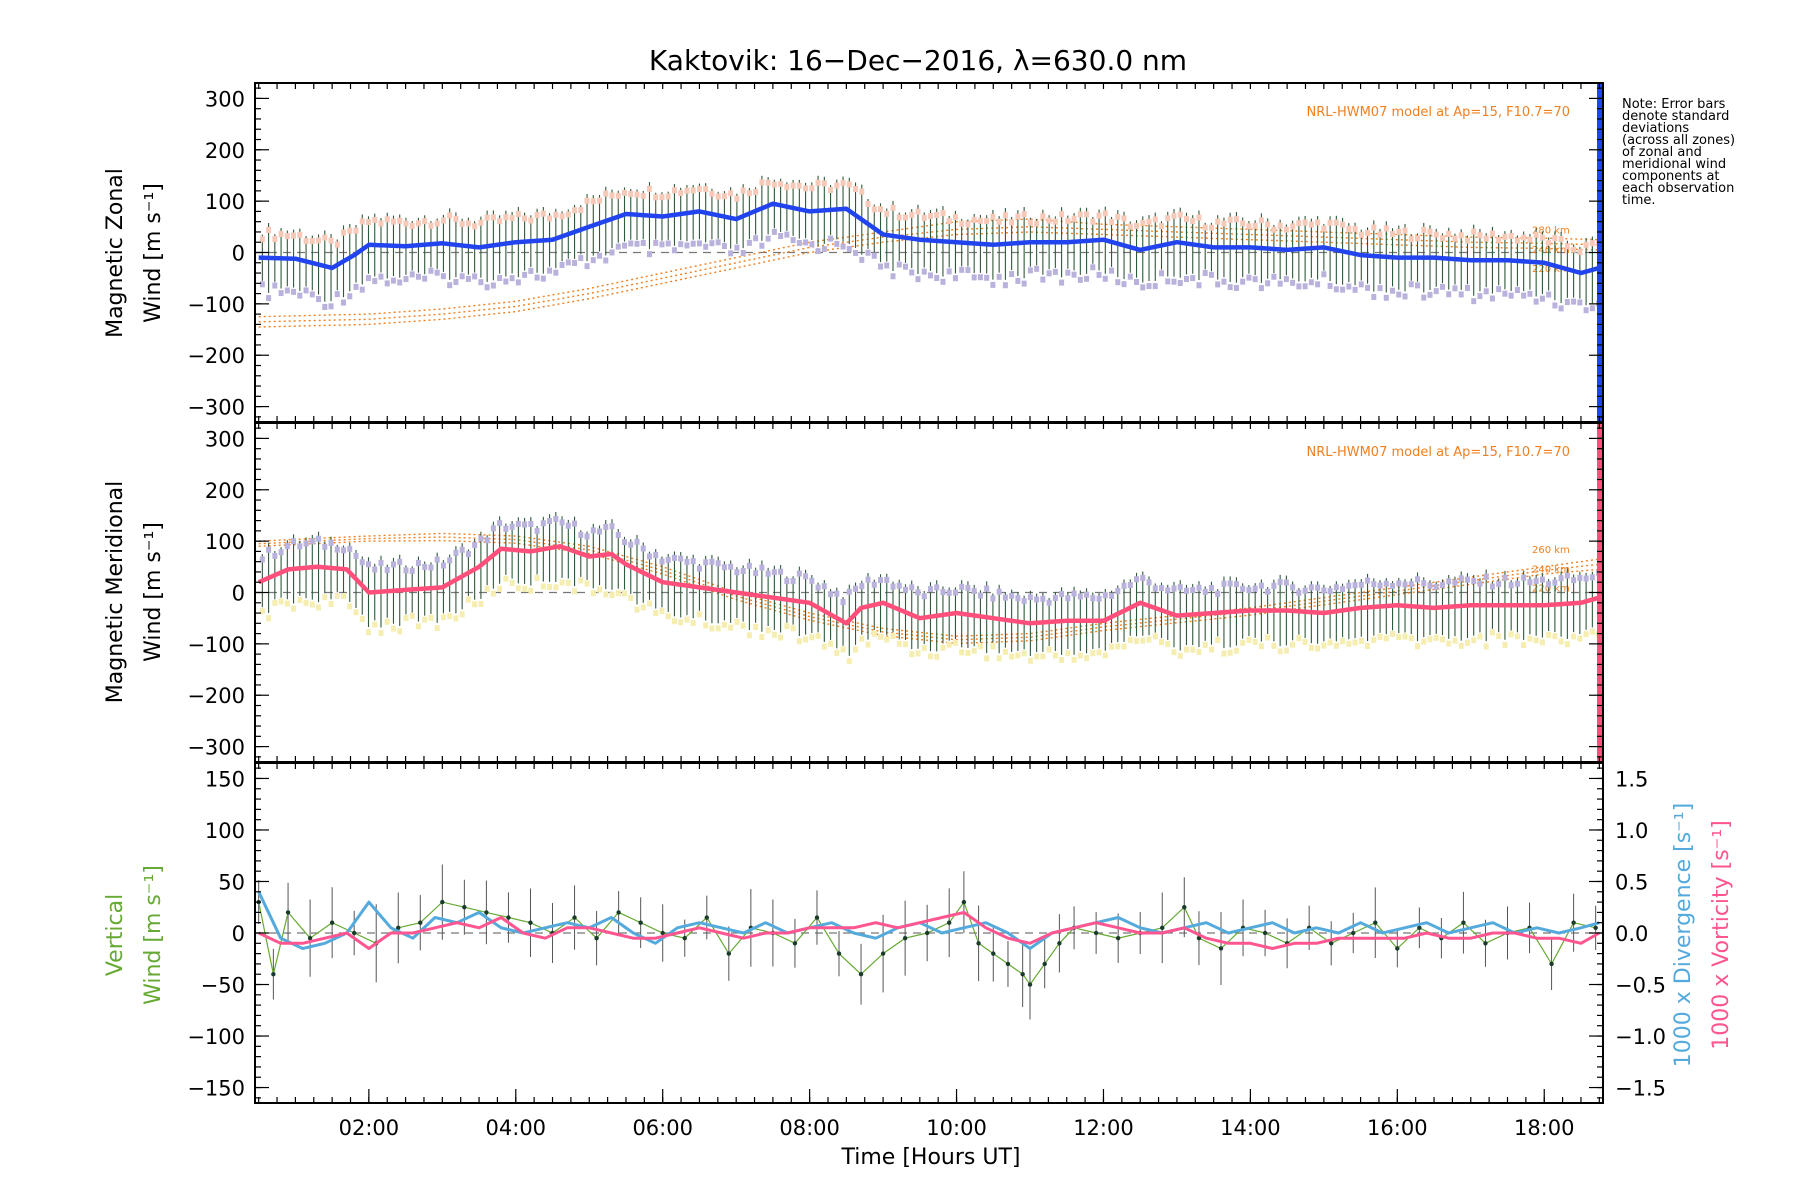 This screenshot has width=1800, height=1200. Describe the element at coordinates (929, 238) in the screenshot. I see `mean-wind-line` at that location.